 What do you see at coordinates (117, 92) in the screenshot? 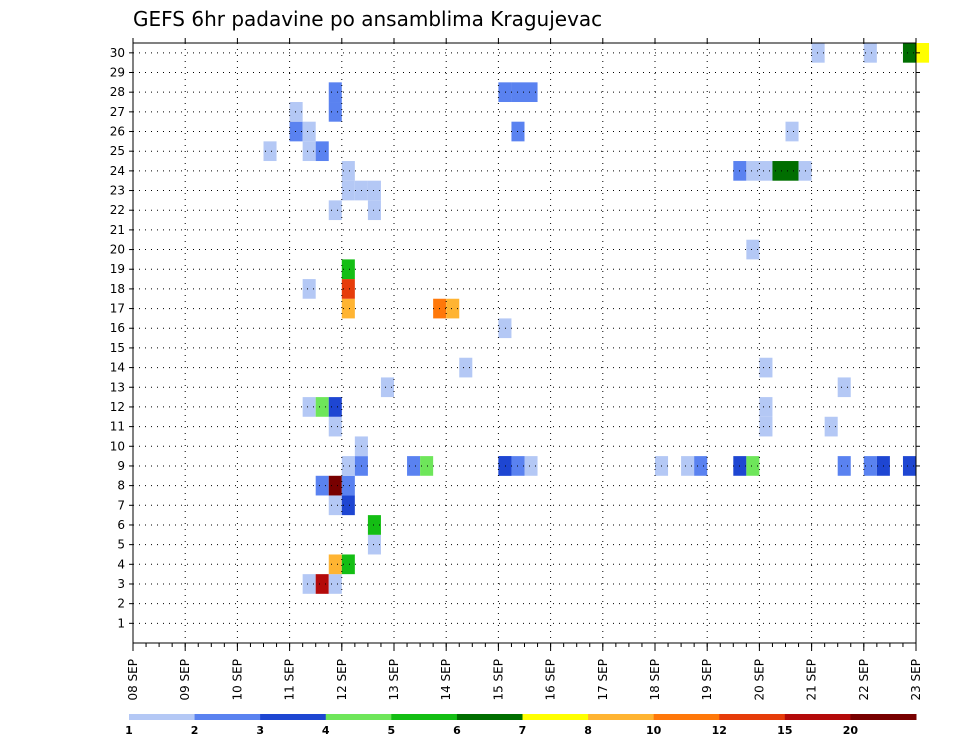
I see `y-tick-label: 28` at bounding box center [117, 92].